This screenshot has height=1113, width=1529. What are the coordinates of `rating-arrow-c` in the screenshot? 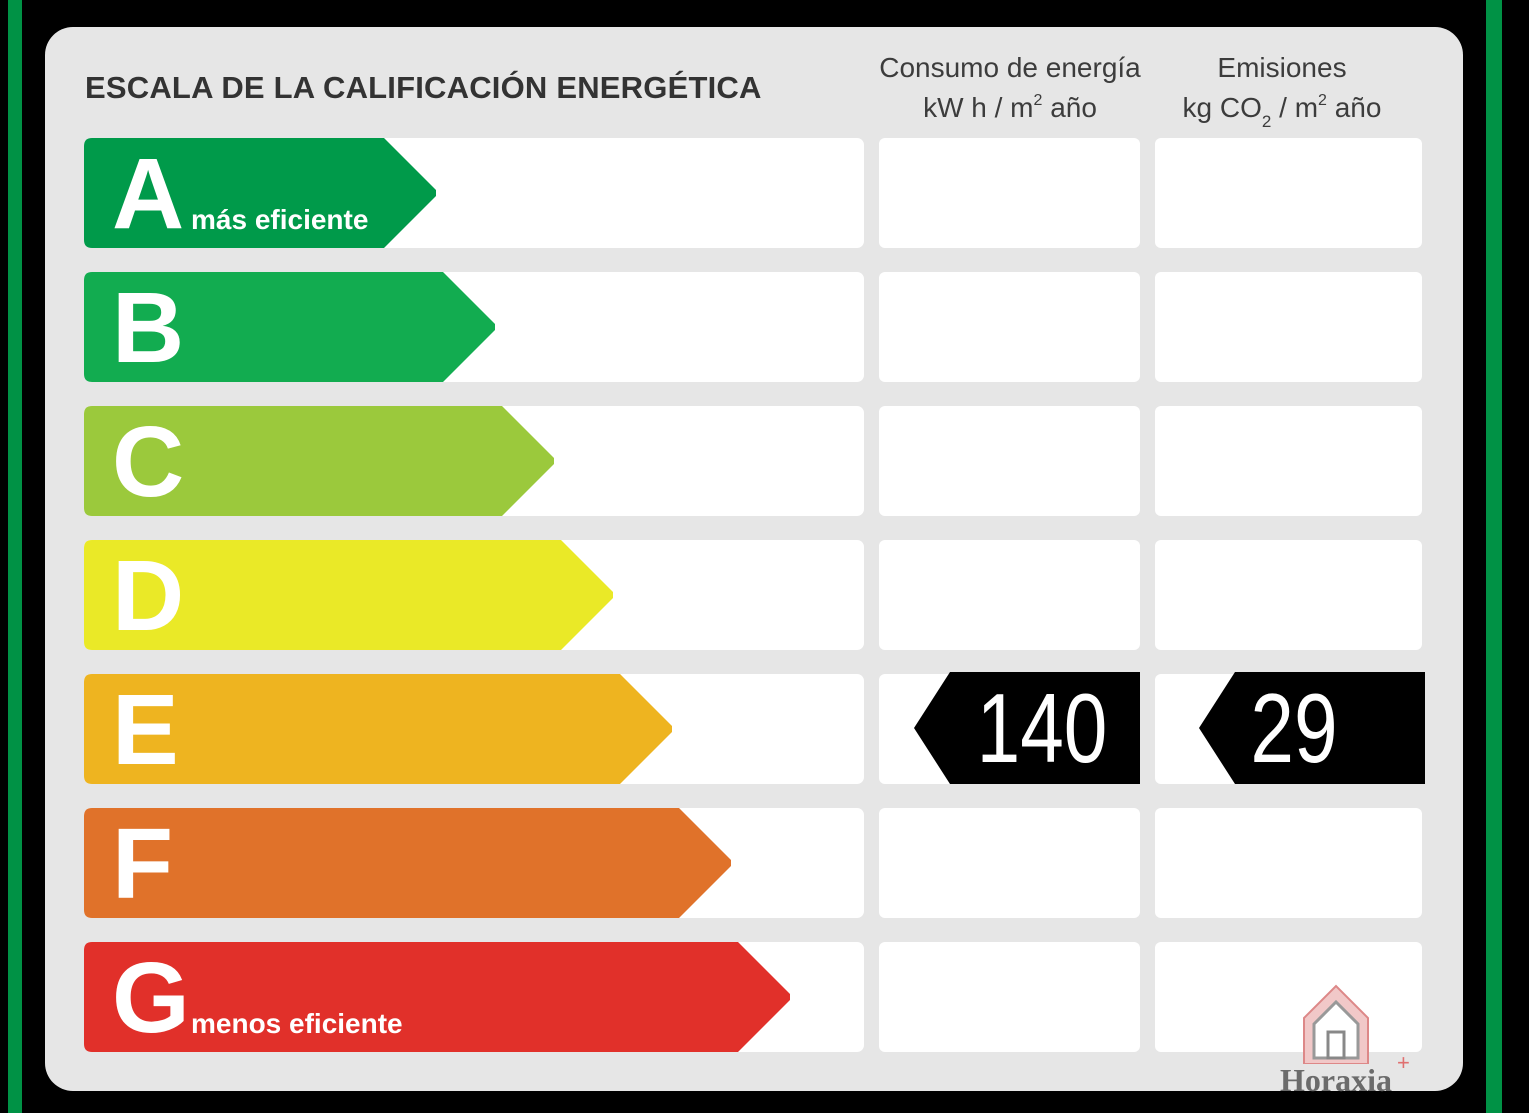 It's located at (319, 461).